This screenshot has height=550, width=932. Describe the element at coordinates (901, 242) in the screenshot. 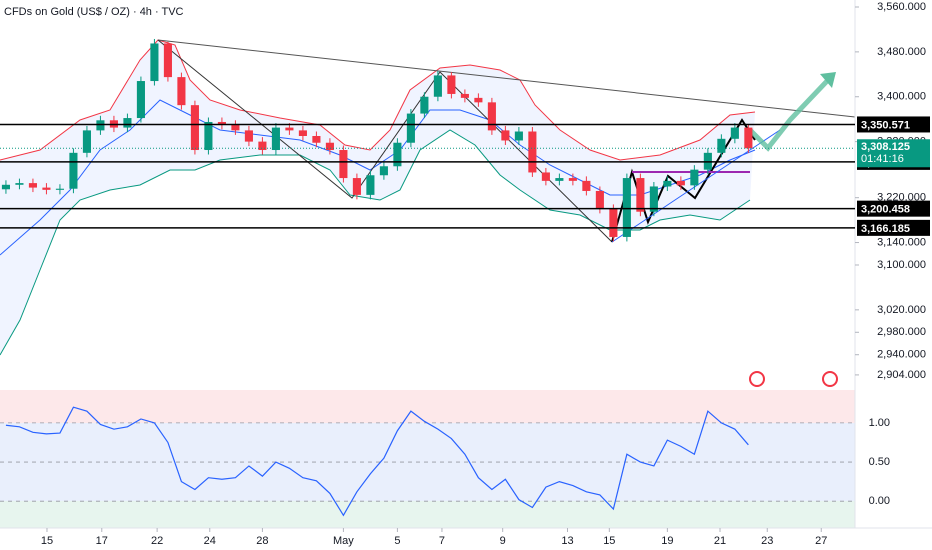

I see `y-tick-label: 3,140.000` at that location.